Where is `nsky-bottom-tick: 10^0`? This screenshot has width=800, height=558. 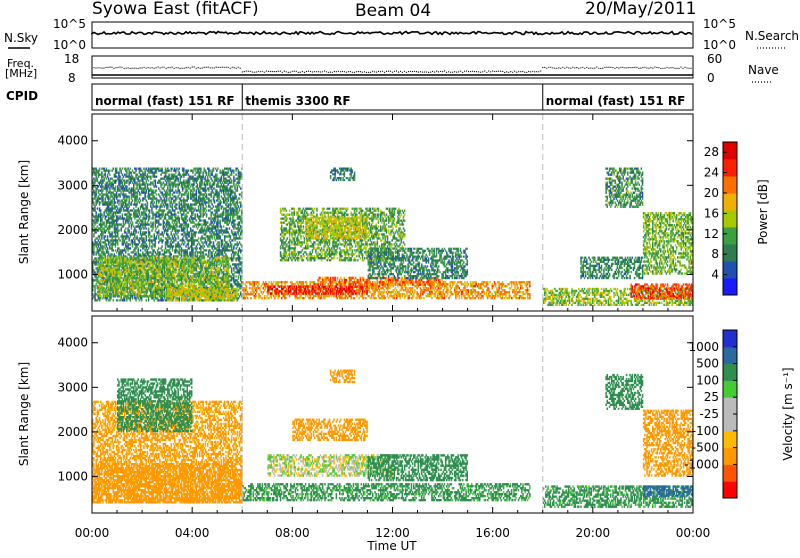
nsky-bottom-tick: 10^0 is located at coordinates (69, 45).